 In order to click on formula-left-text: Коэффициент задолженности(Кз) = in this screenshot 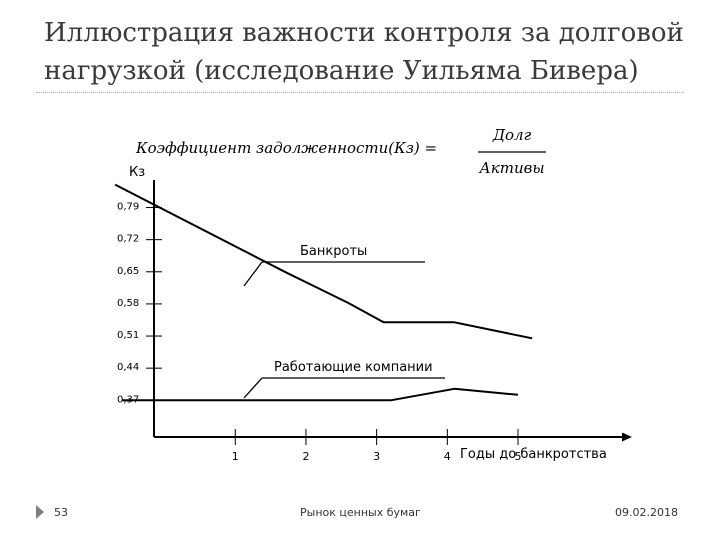, I will do `click(286, 148)`.